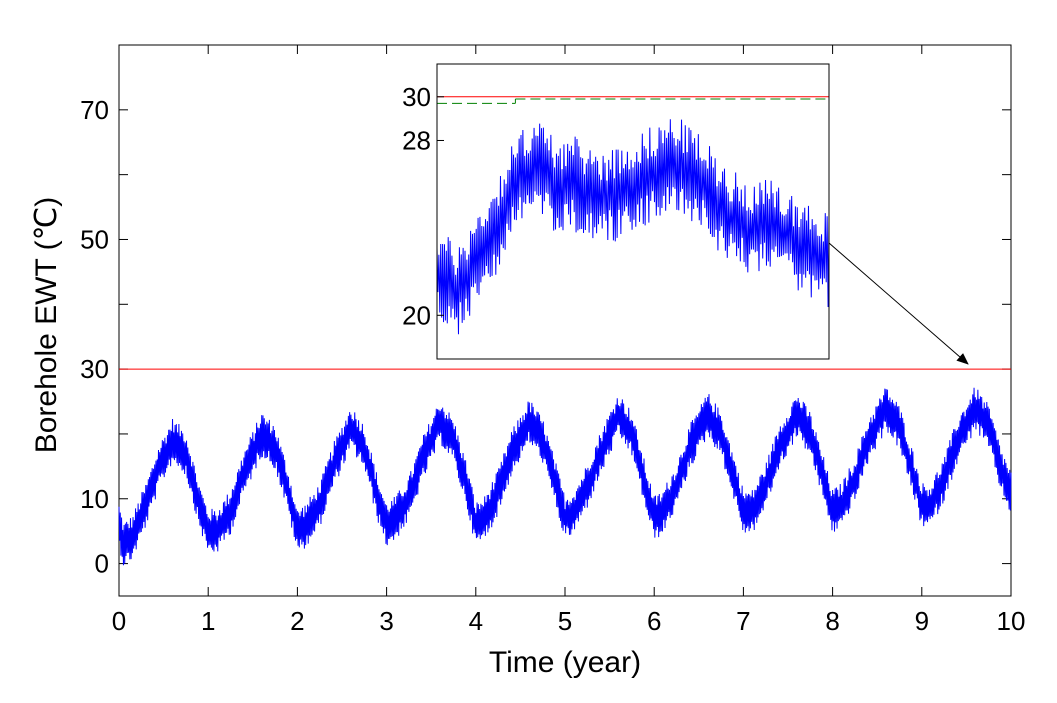  Describe the element at coordinates (297, 621) in the screenshot. I see `x-tick-label: 2` at that location.